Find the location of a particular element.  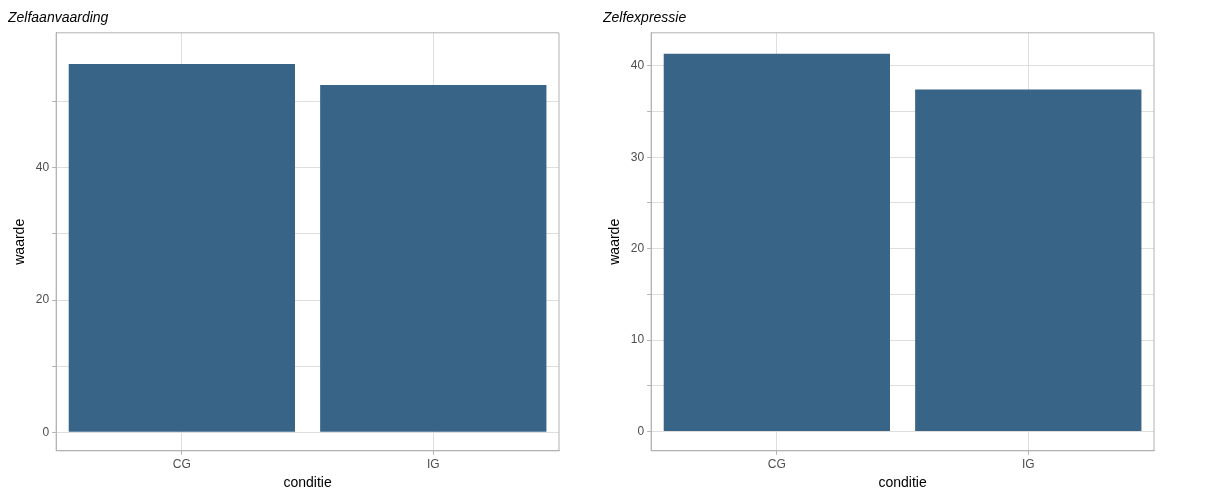

chart-title: Zelfexpressie is located at coordinates (644, 17).